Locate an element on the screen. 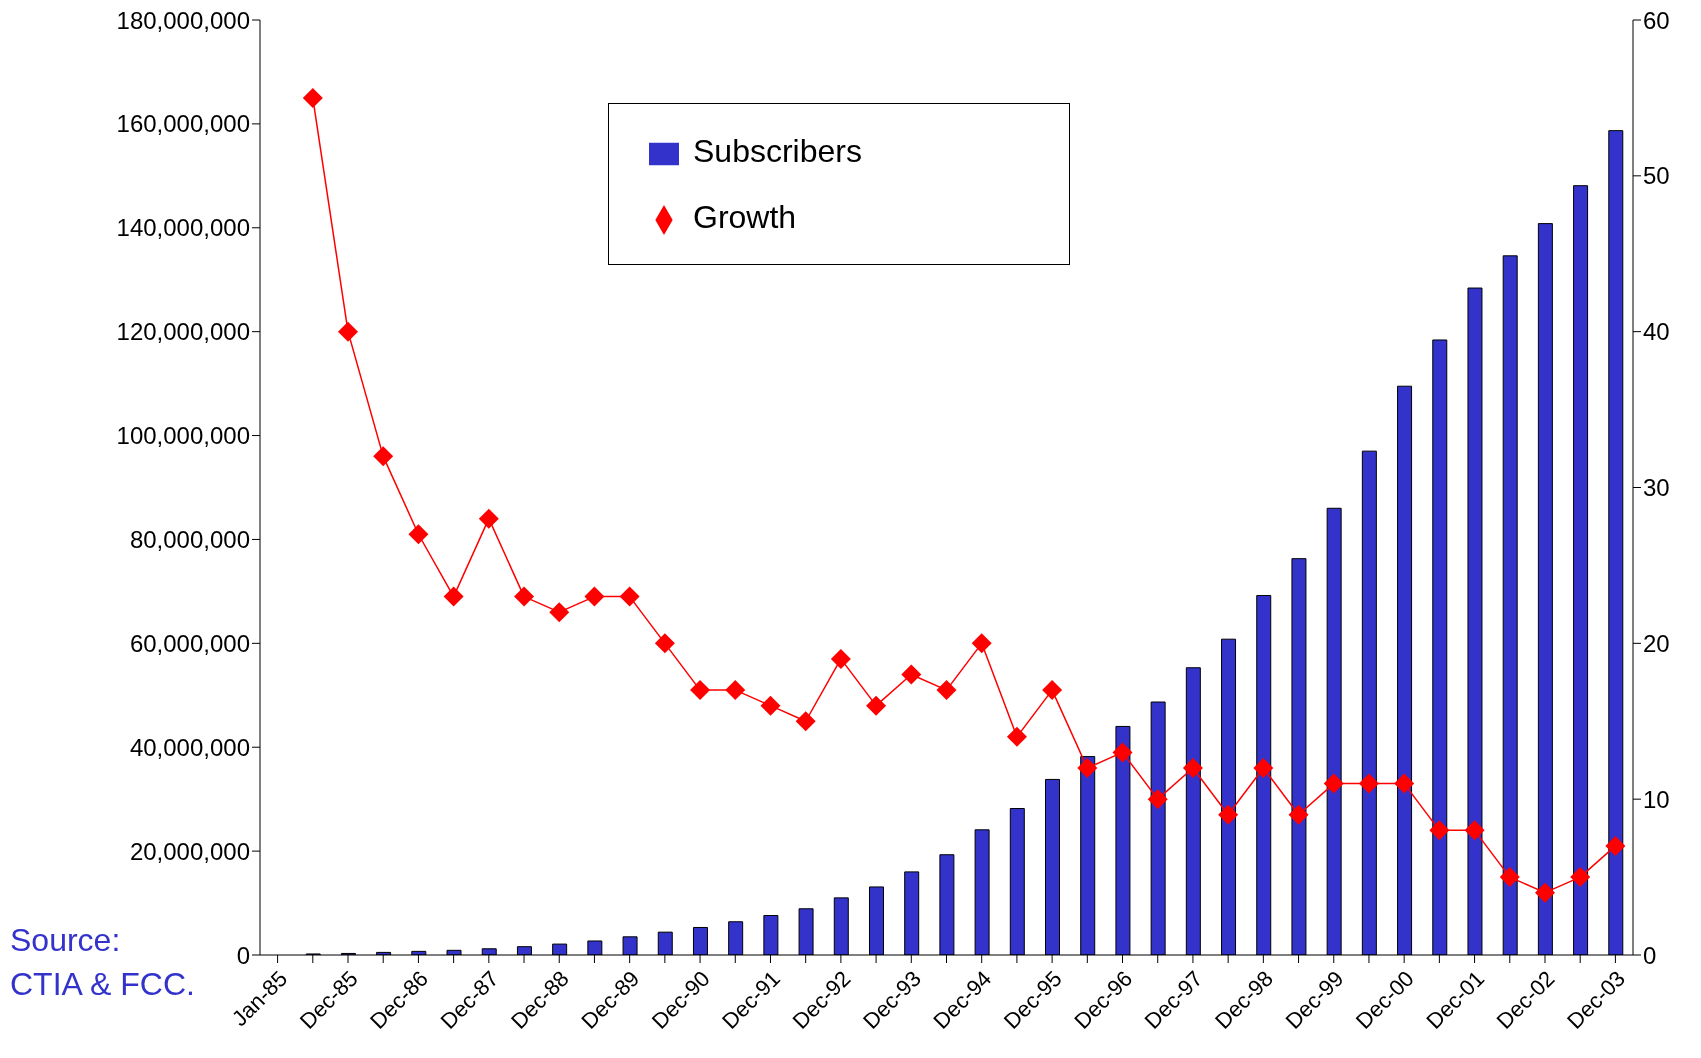 This screenshot has width=1701, height=1058. y-tick-label: 120,000,000 is located at coordinates (183, 332).